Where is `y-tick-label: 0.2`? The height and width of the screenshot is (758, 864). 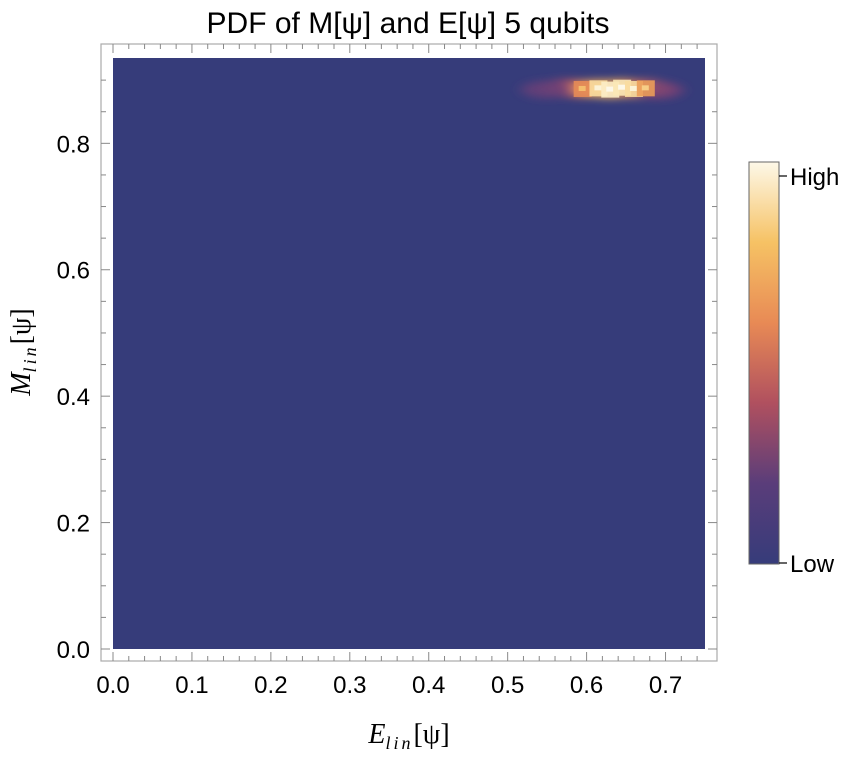 y-tick-label: 0.2 is located at coordinates (73, 524).